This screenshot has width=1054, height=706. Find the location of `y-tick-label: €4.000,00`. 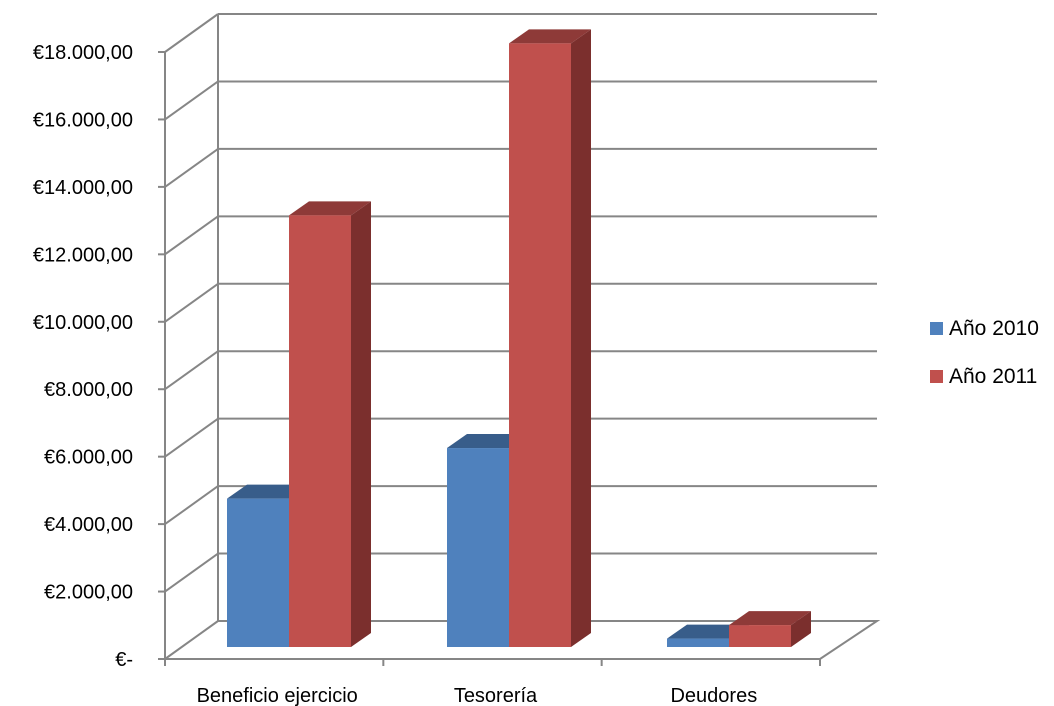

y-tick-label: €4.000,00 is located at coordinates (88, 525).